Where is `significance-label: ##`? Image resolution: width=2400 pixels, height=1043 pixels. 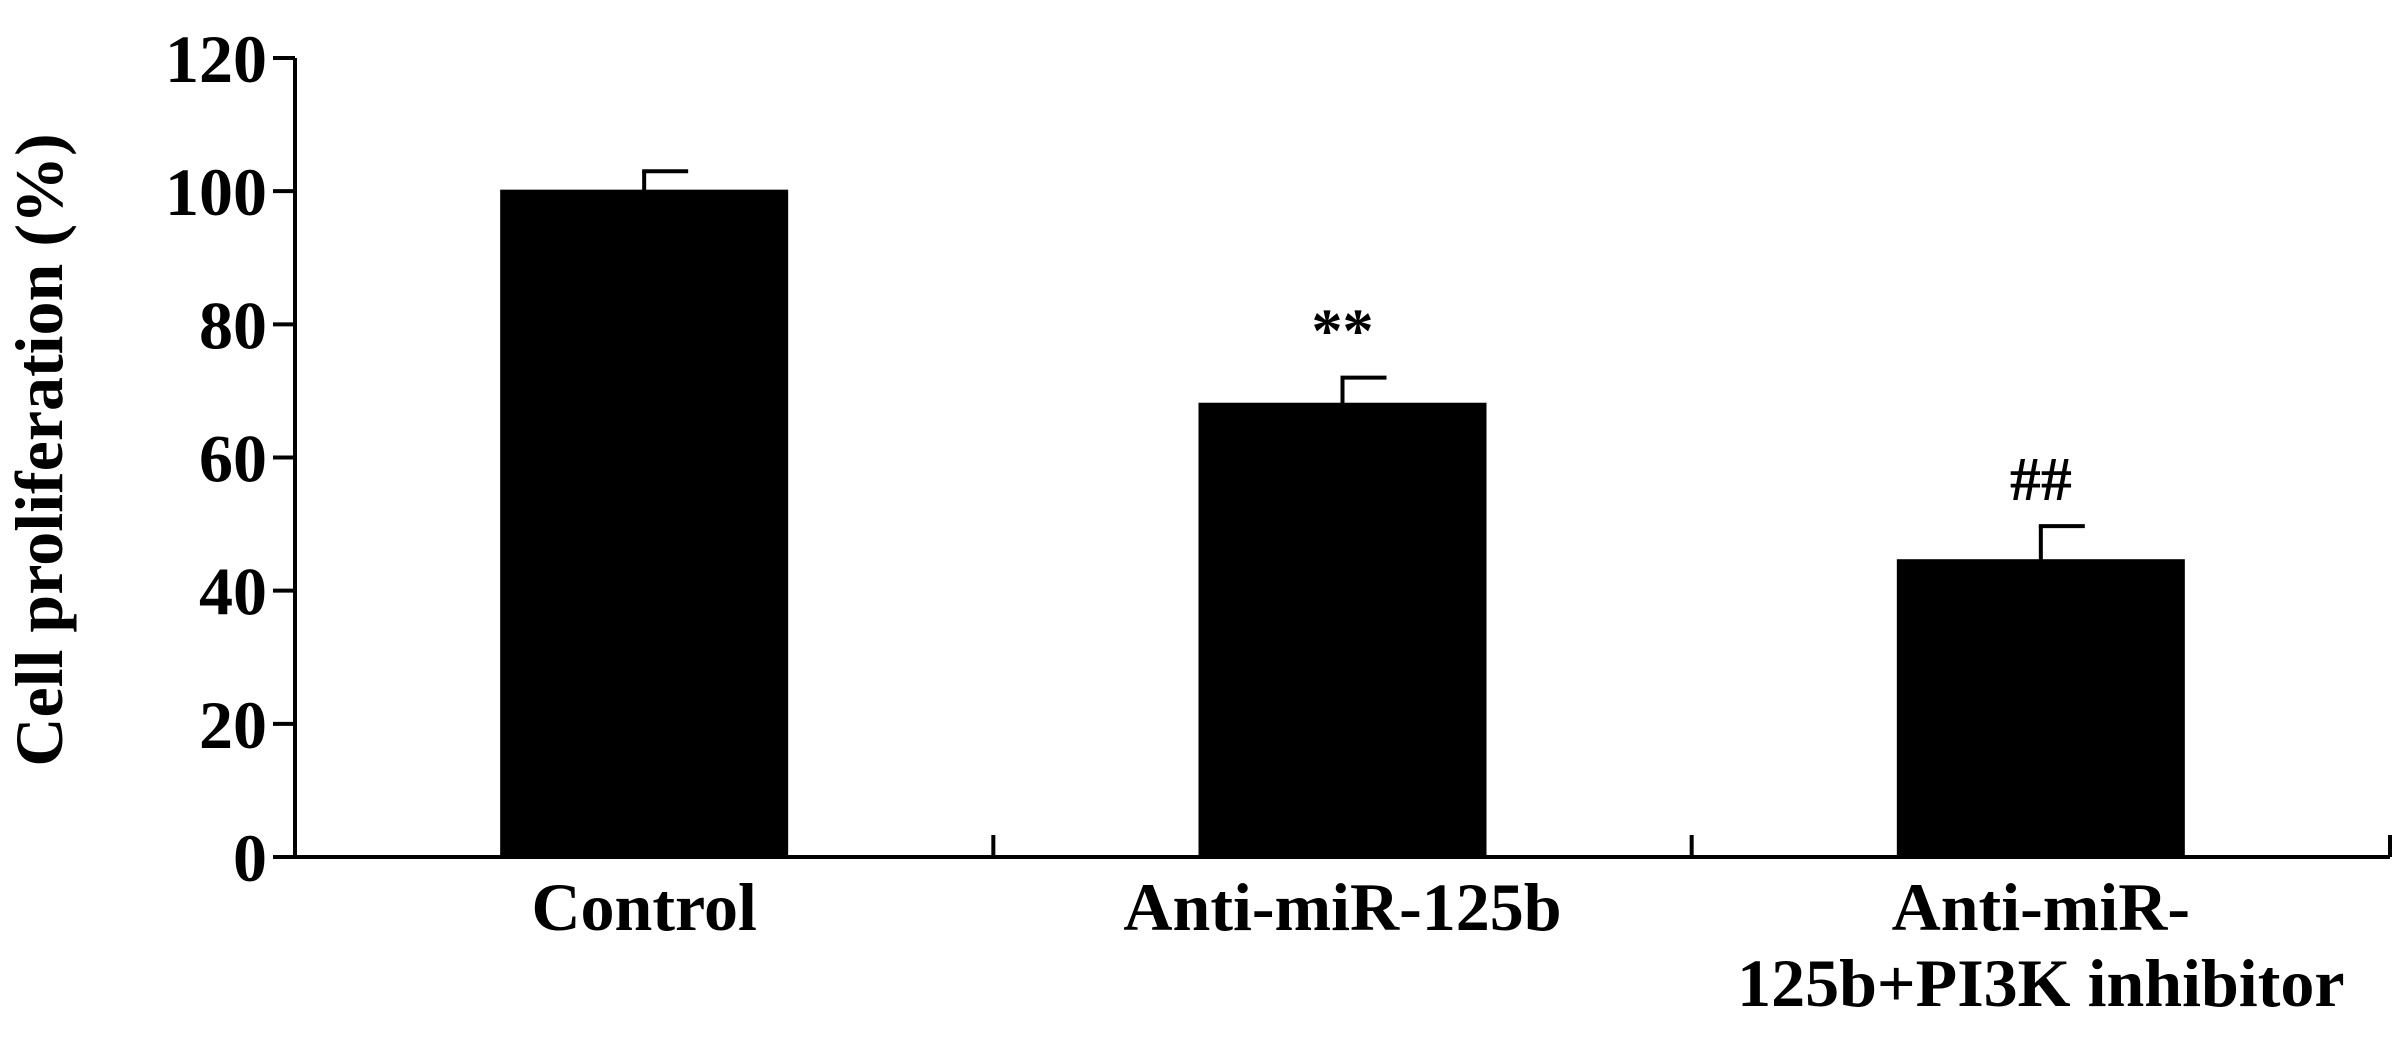
significance-label: ## is located at coordinates (2041, 480).